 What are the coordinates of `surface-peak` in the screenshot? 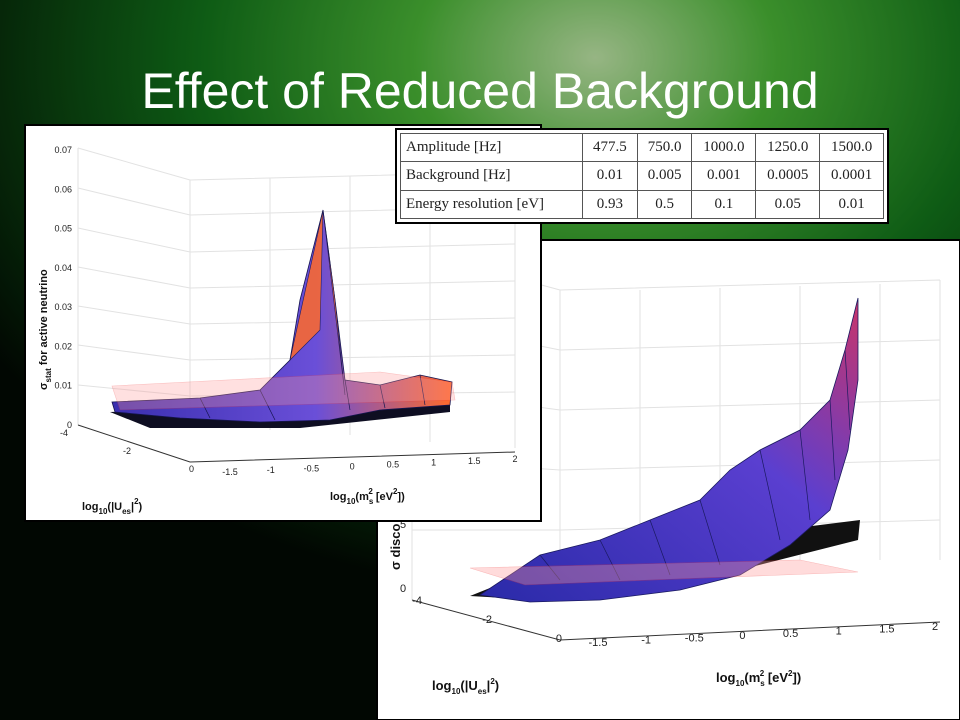 It's located at (317, 302).